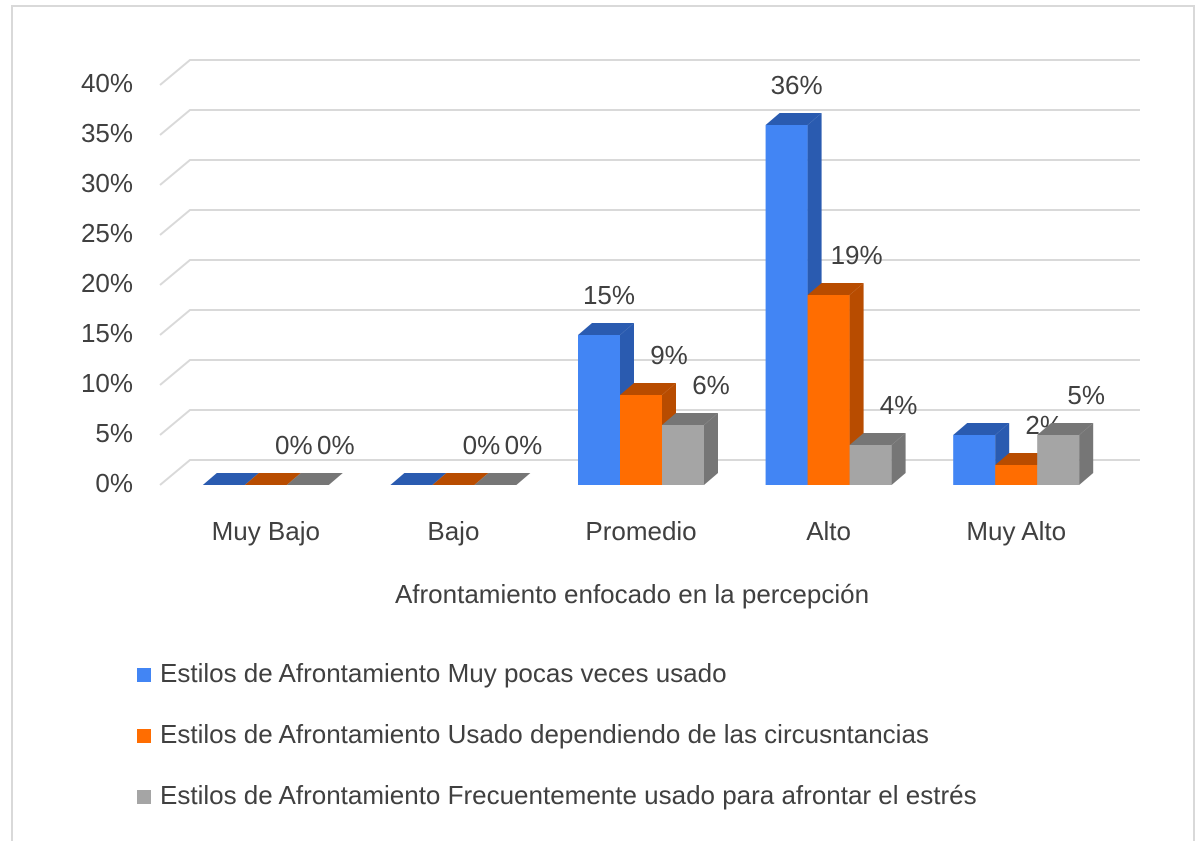  I want to click on x-tick-label: Alto, so click(828, 531).